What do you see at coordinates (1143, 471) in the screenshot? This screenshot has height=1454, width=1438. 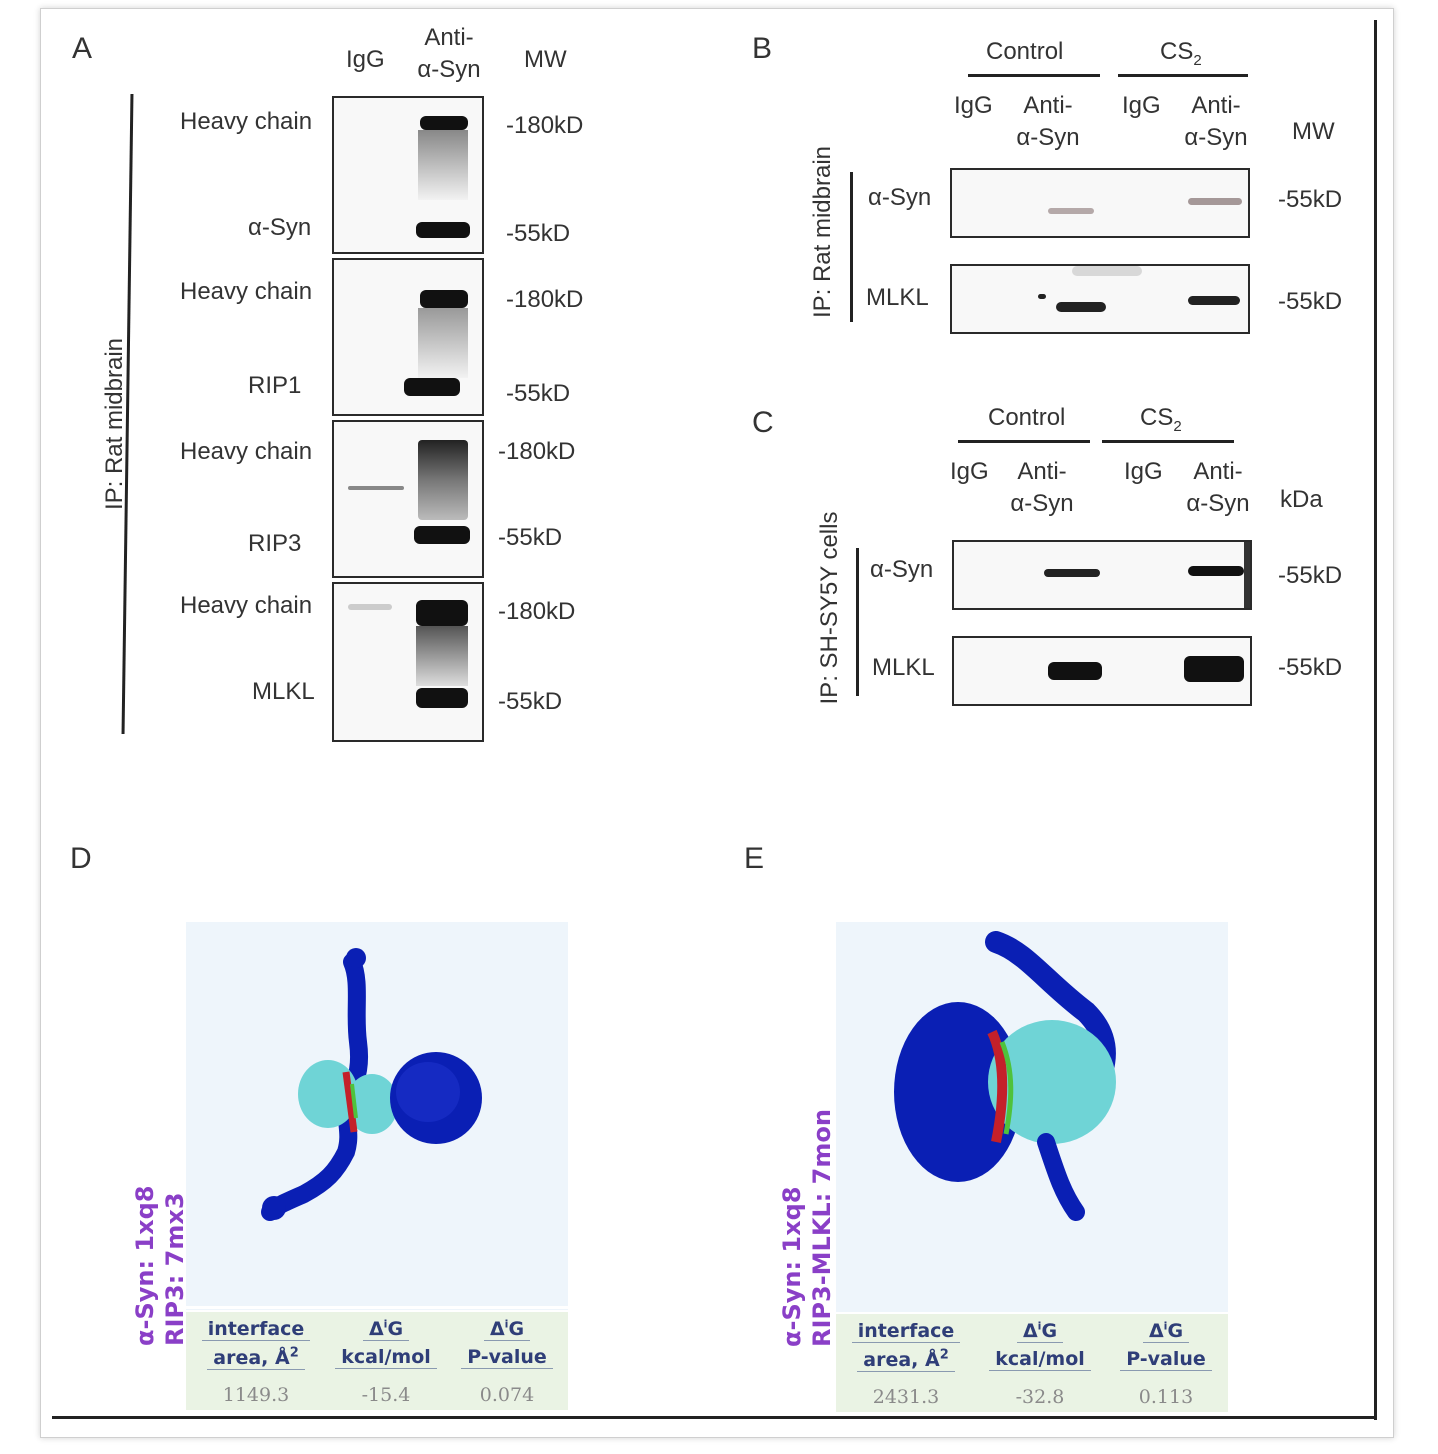 I see `panel-c-col-igg-2: IgG` at bounding box center [1143, 471].